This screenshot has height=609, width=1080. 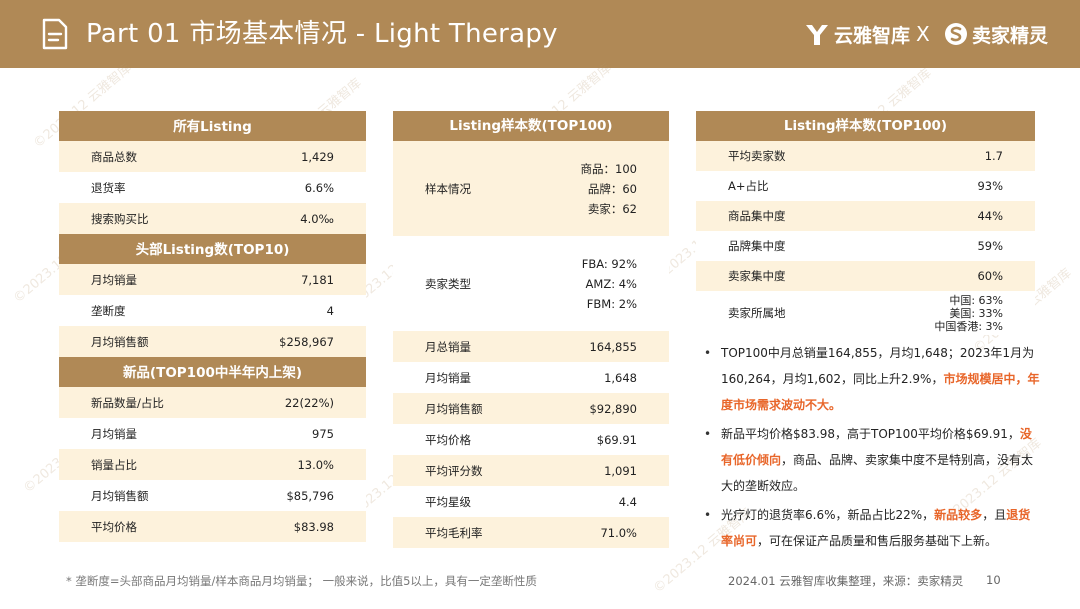 I want to click on table-row: 商品集中度 44%, so click(x=865, y=216).